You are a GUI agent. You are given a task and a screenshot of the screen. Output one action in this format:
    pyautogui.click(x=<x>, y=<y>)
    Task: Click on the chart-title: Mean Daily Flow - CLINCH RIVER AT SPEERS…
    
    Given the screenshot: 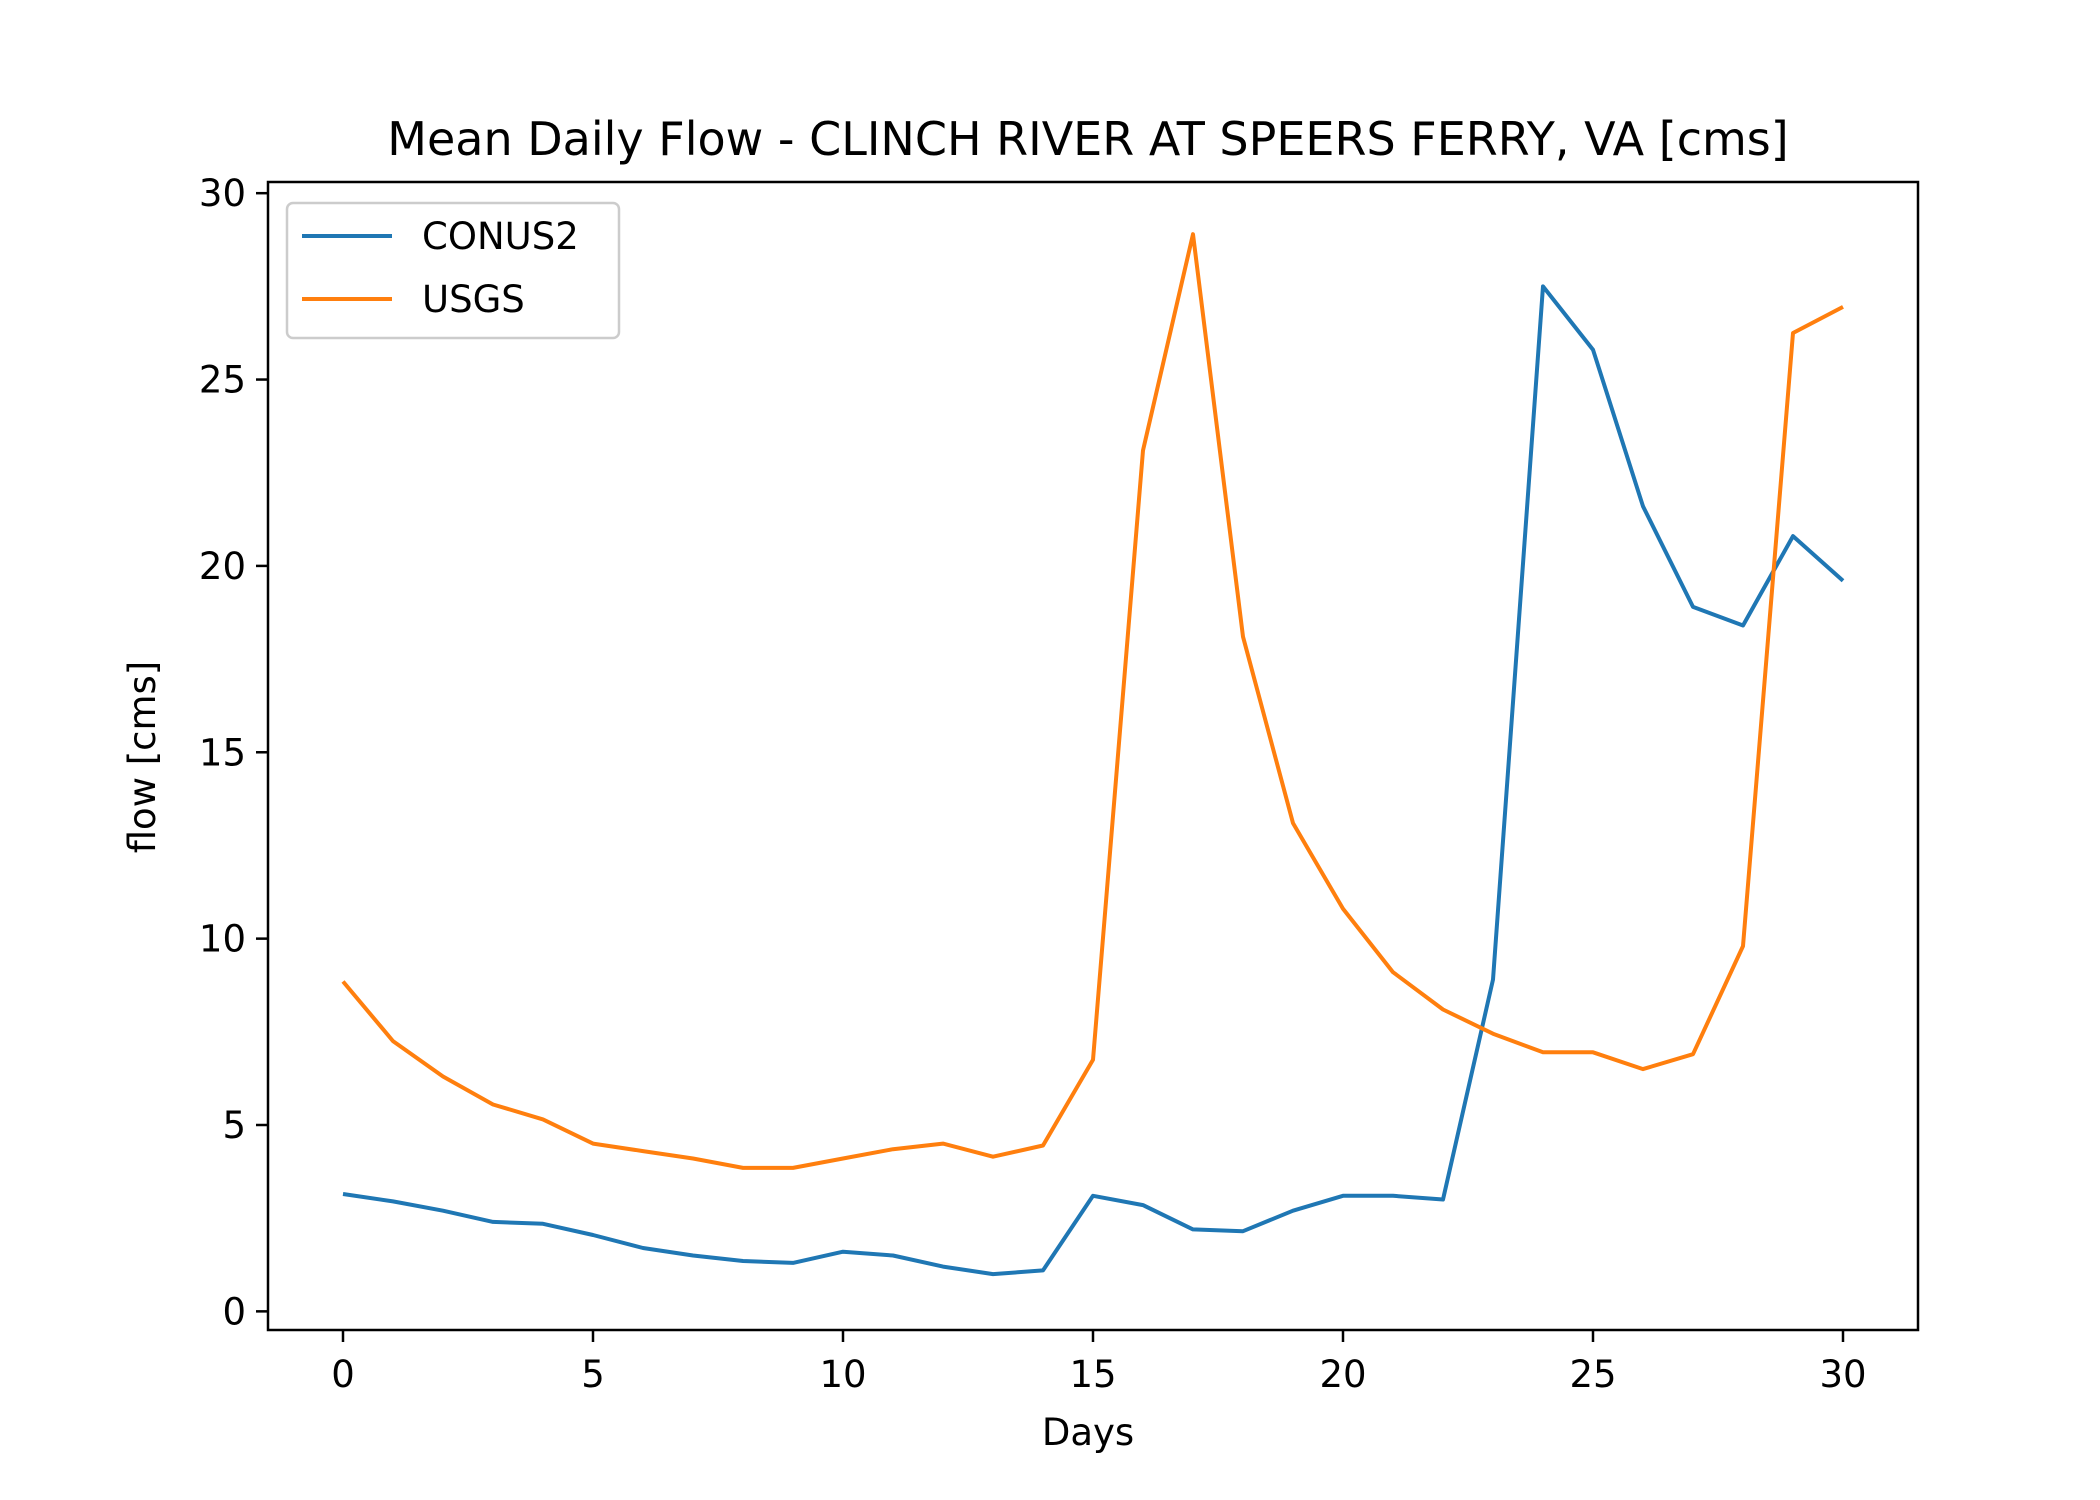 What is the action you would take?
    pyautogui.click(x=1087, y=139)
    